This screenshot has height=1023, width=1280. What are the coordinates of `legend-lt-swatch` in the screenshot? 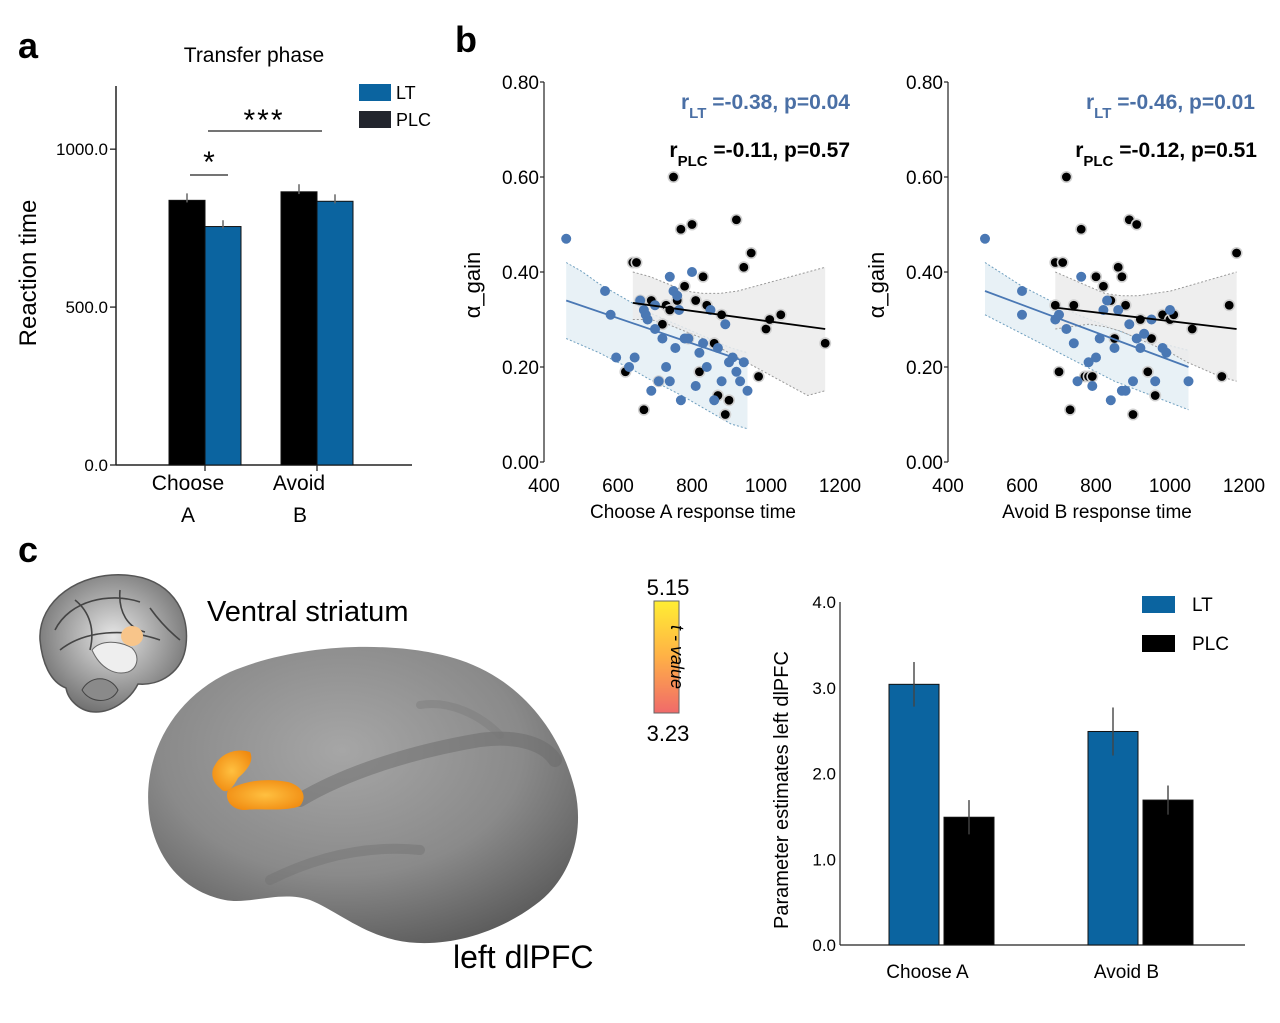 It's located at (375, 92).